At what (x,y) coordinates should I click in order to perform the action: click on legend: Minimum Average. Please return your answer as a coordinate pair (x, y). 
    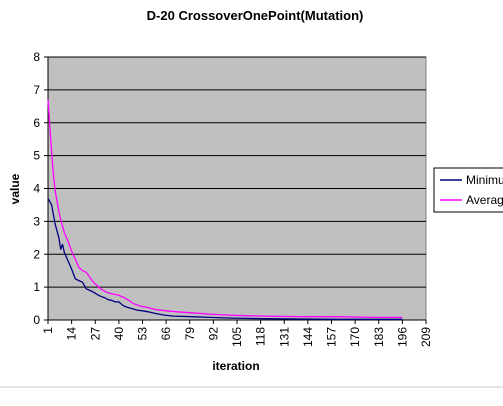
    Looking at the image, I should click on (468, 190).